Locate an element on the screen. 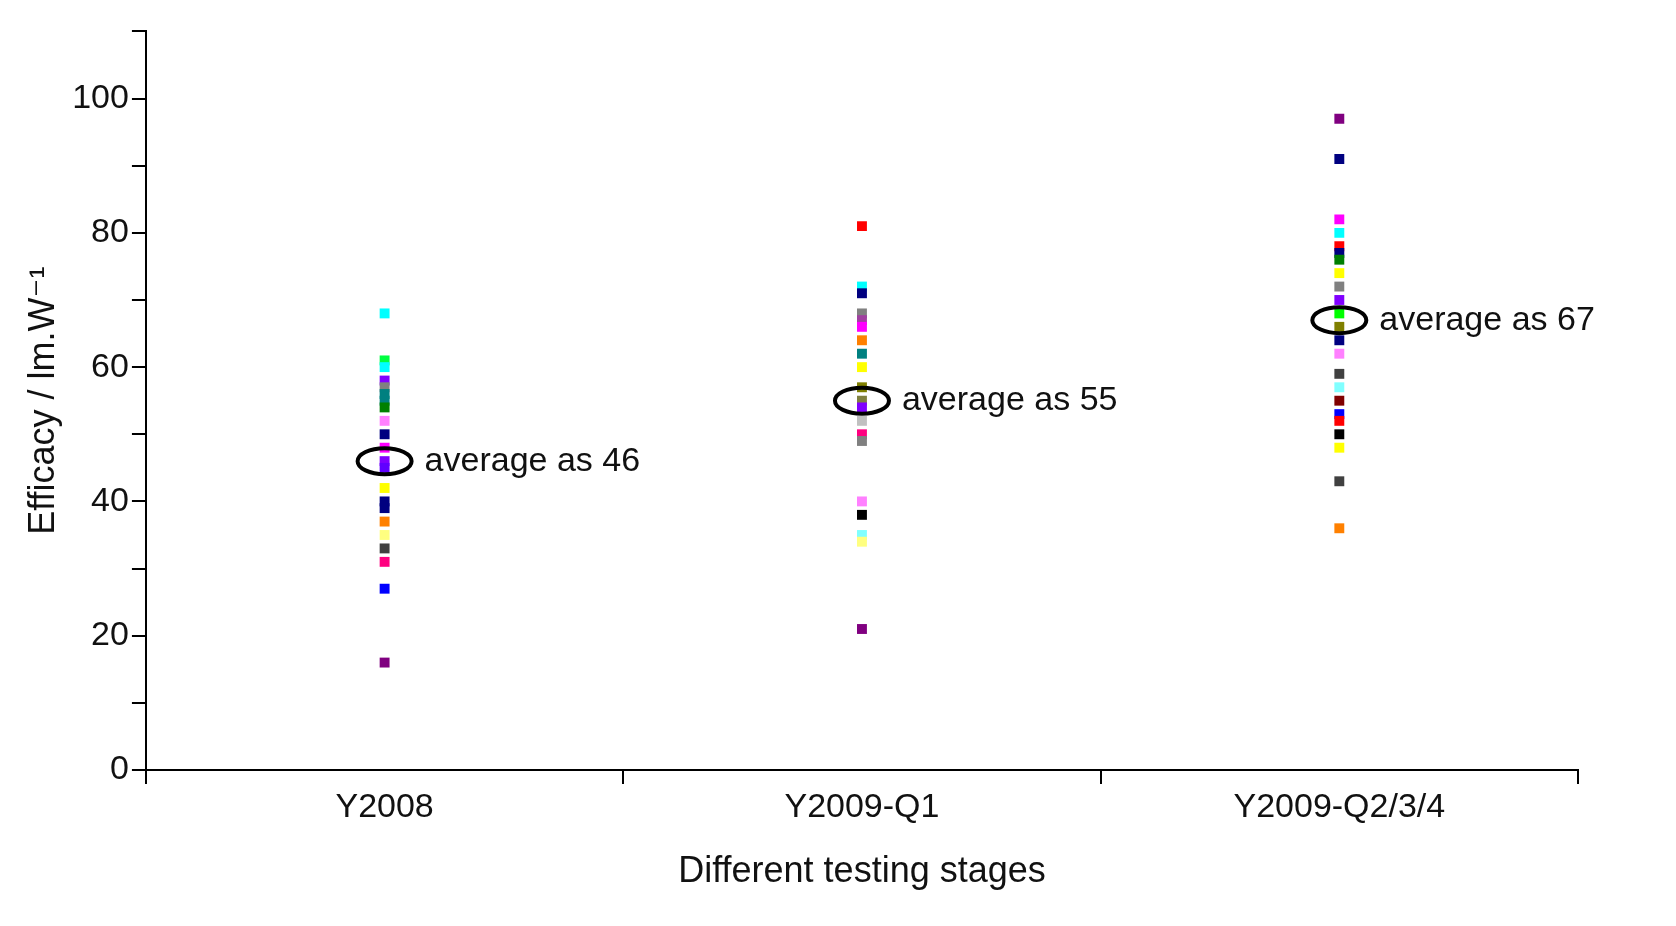 The width and height of the screenshot is (1676, 926). y-tick-label: 0 is located at coordinates (119, 767).